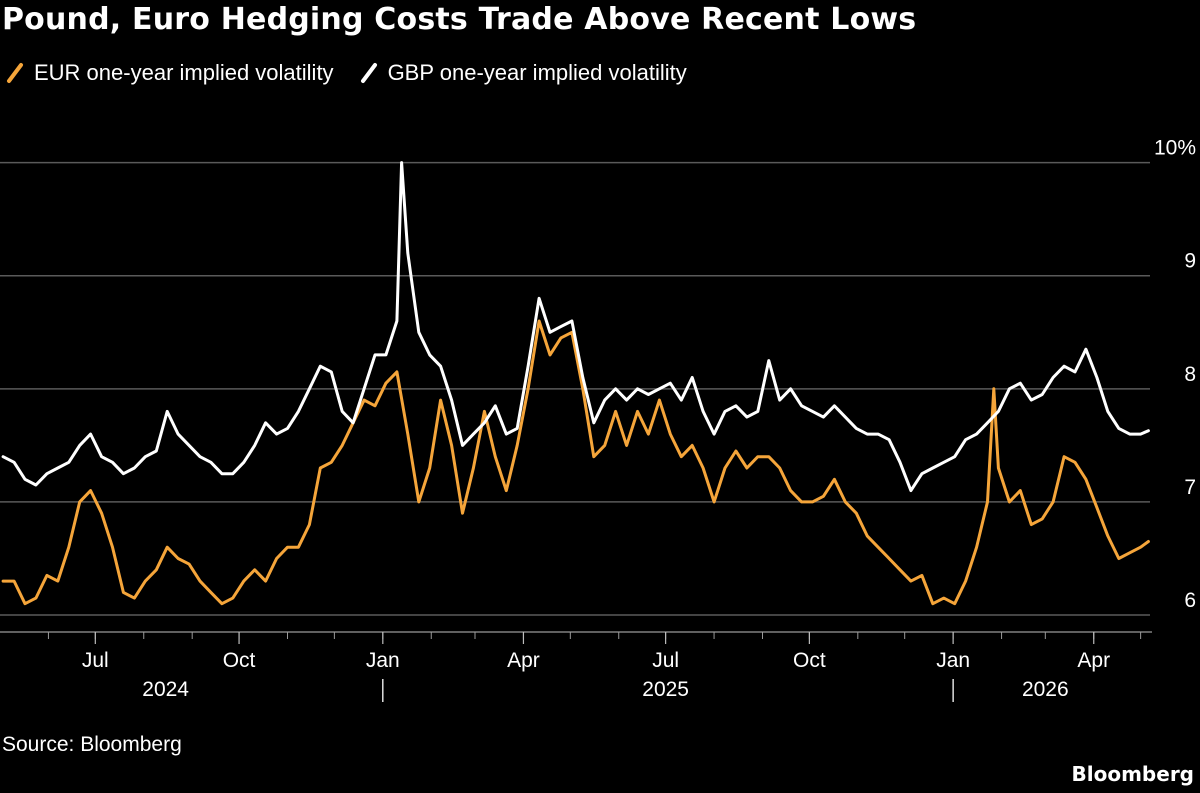 This screenshot has width=1200, height=793. What do you see at coordinates (165, 689) in the screenshot?
I see `x-year-label-2024: 2024` at bounding box center [165, 689].